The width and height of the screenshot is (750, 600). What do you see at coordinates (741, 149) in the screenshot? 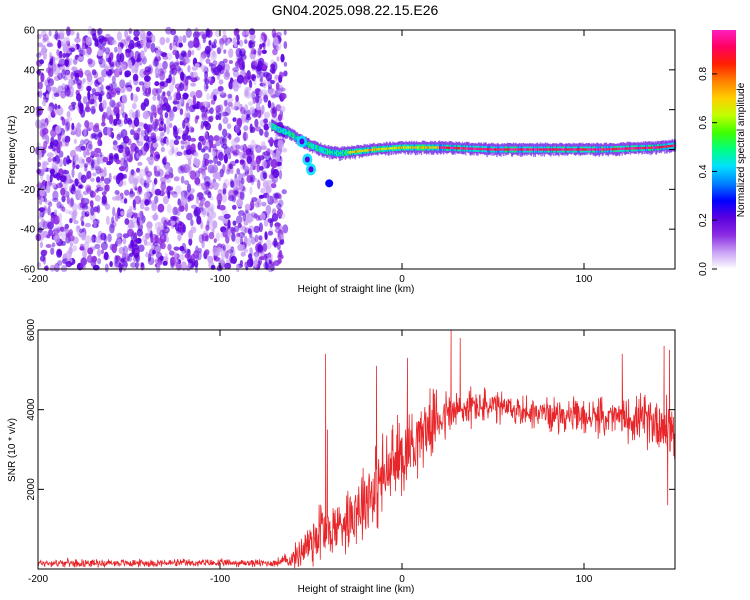
I see `colorbar-label: Normalized spectral amplitude` at bounding box center [741, 149].